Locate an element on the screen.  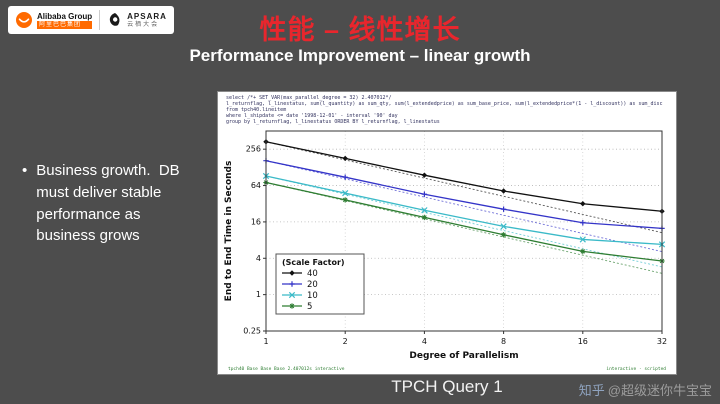
svg-text: 2 is located at coordinates (345, 341).